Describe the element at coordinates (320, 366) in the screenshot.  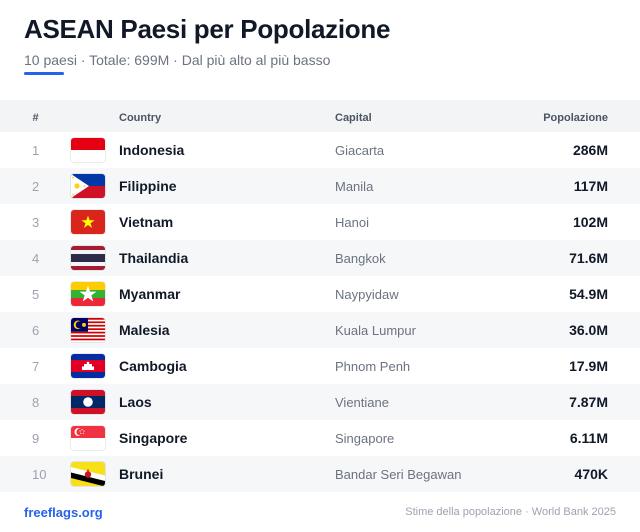
I see `table-row: 7 Cambogia Phnom Penh 17.9M` at that location.